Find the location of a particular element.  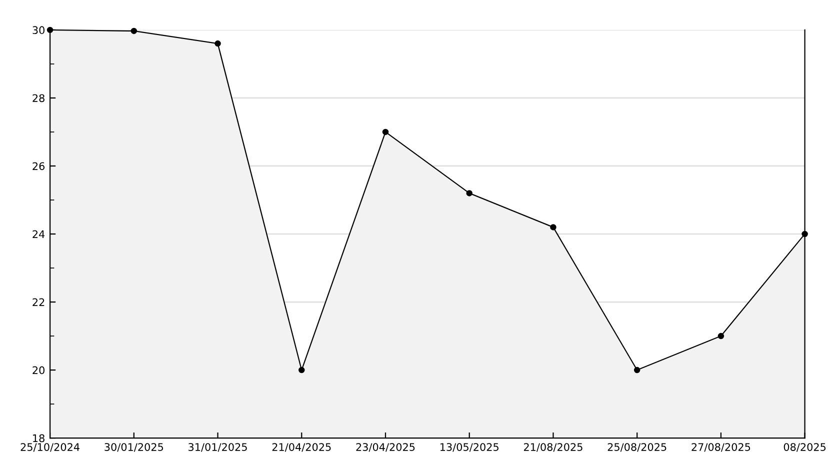

y-tick-label: 28 is located at coordinates (38, 98).